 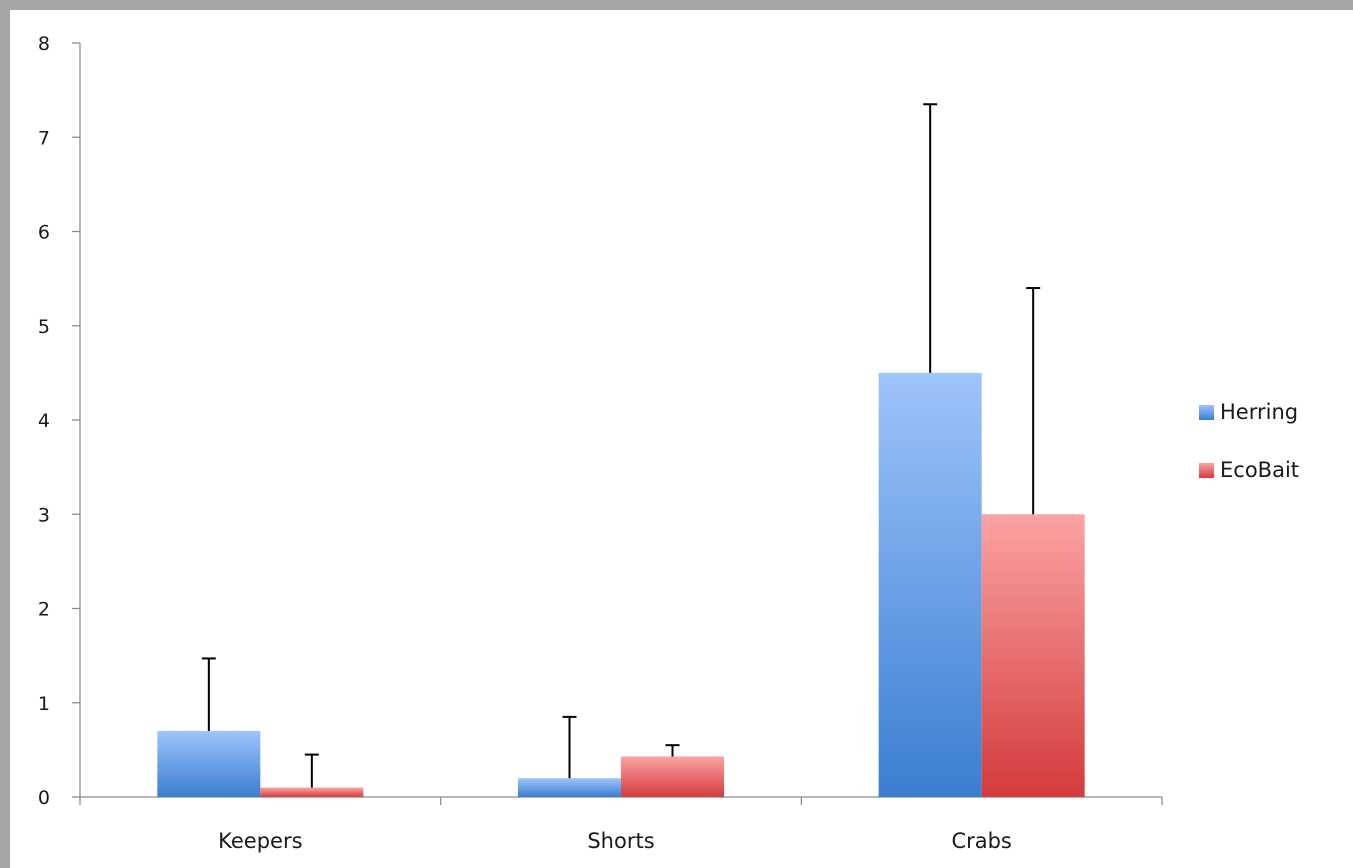 What do you see at coordinates (1249, 441) in the screenshot?
I see `legend: Herring EcoBait` at bounding box center [1249, 441].